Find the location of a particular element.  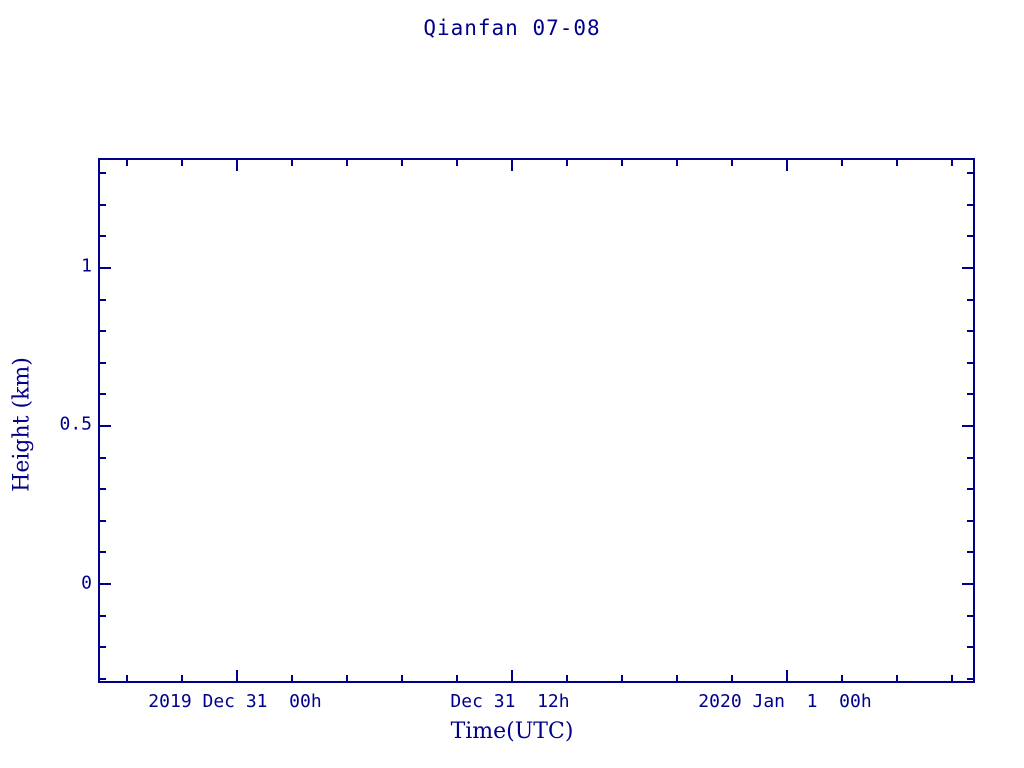

y-tick-label: 1 is located at coordinates (86, 266).